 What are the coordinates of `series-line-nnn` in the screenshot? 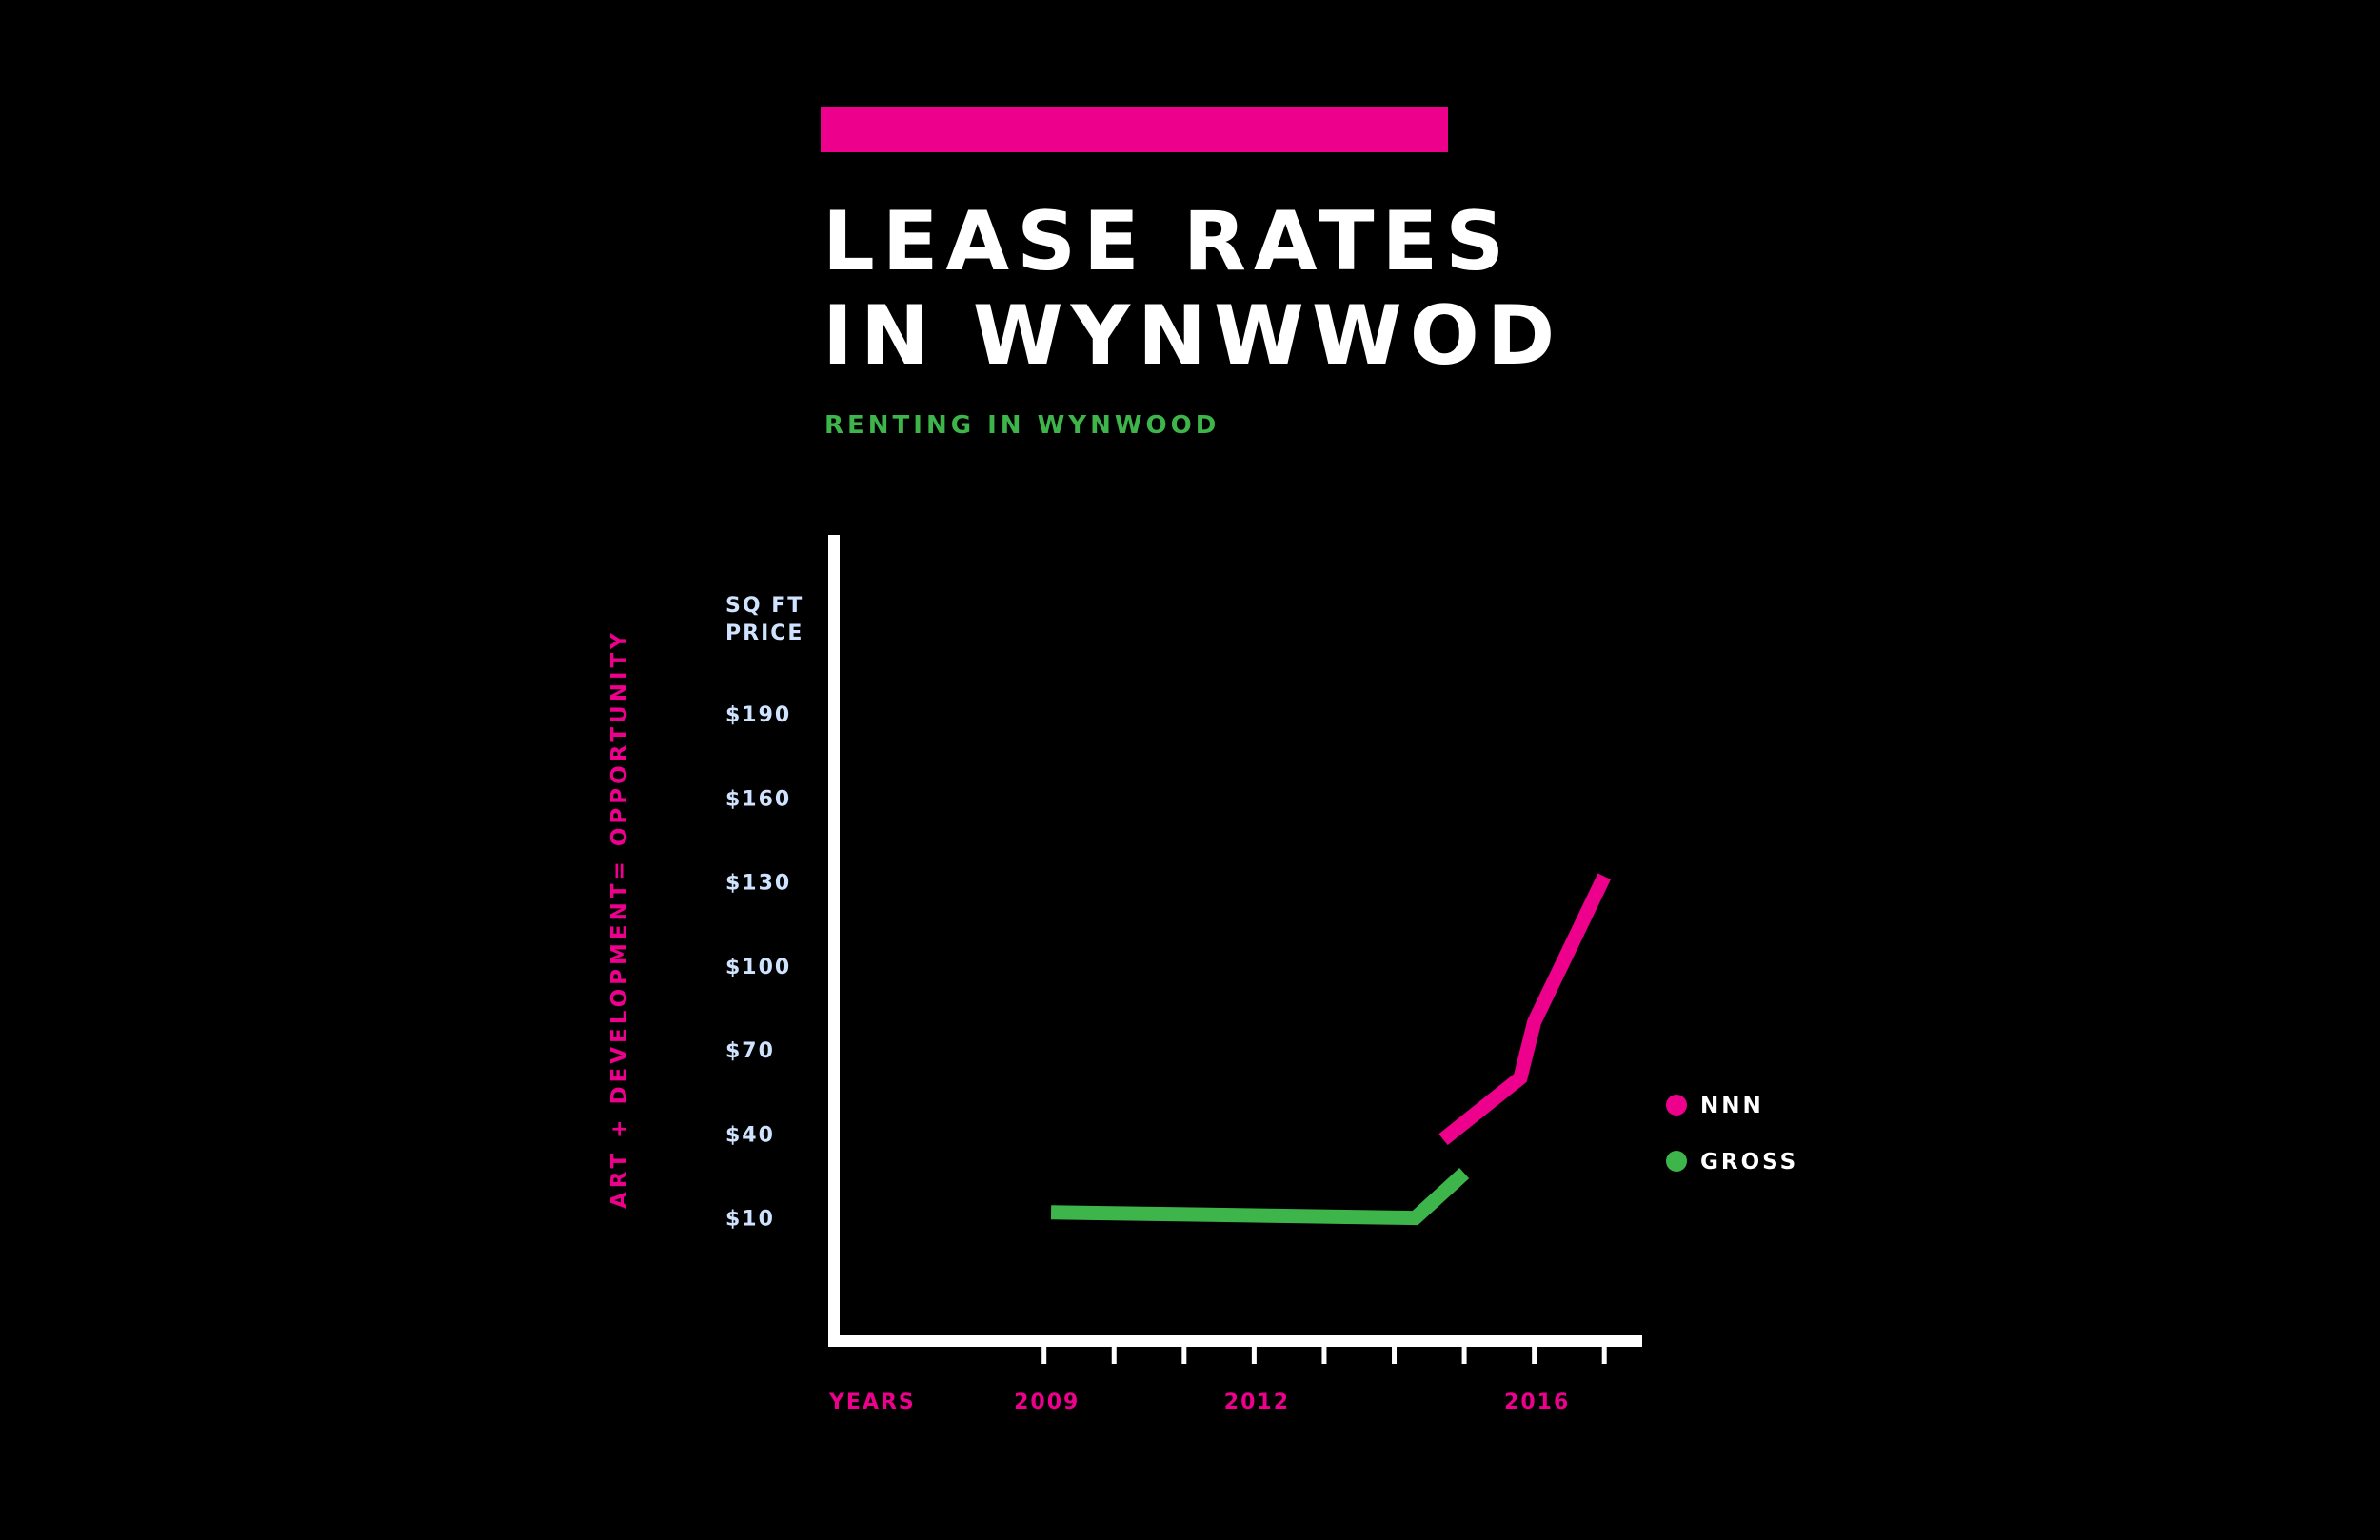 It's located at (1524, 1009).